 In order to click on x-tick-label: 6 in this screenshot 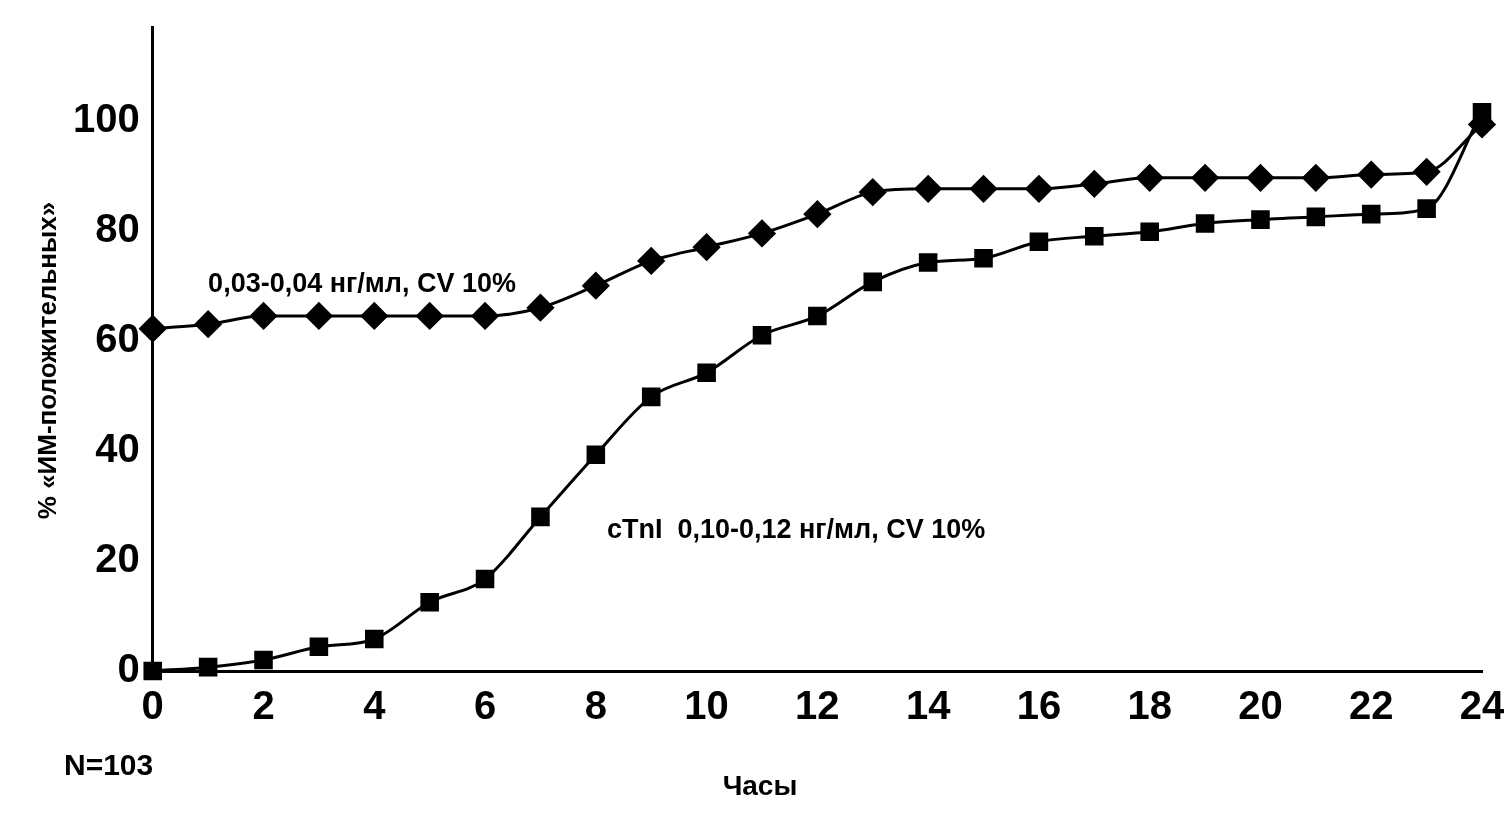, I will do `click(485, 705)`.